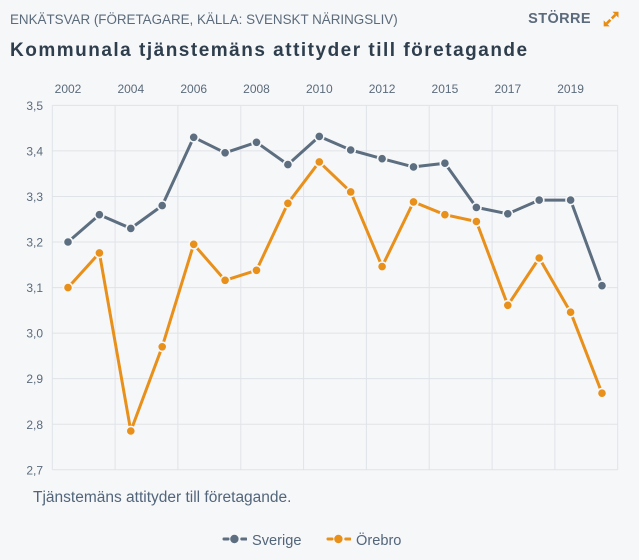 This screenshot has width=643, height=560. Describe the element at coordinates (507, 89) in the screenshot. I see `svg-text: 2017` at that location.